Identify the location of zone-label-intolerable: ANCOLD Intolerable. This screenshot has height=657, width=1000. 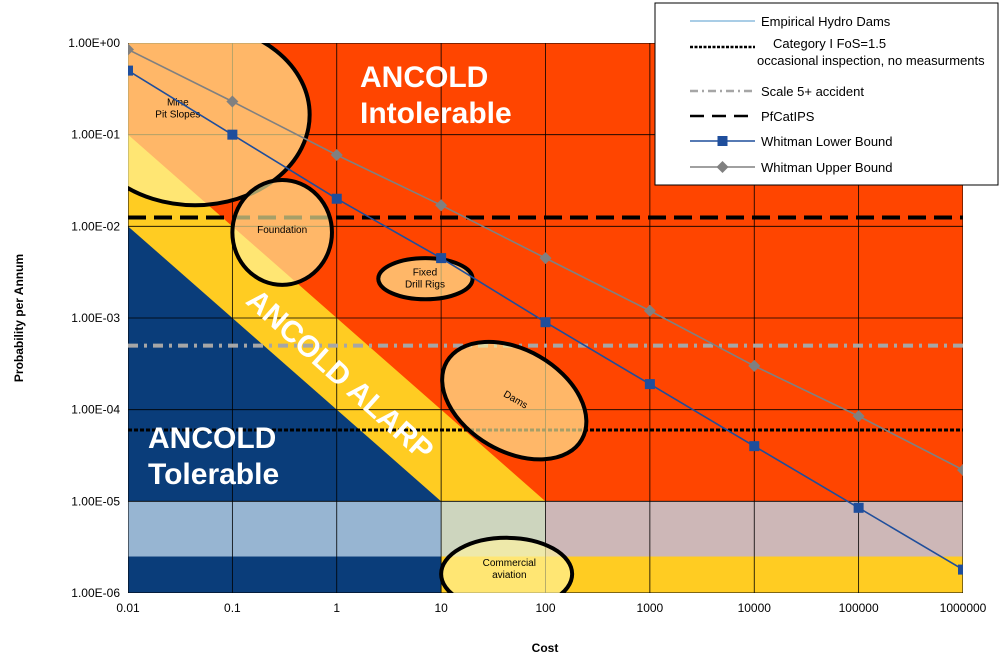
(436, 95).